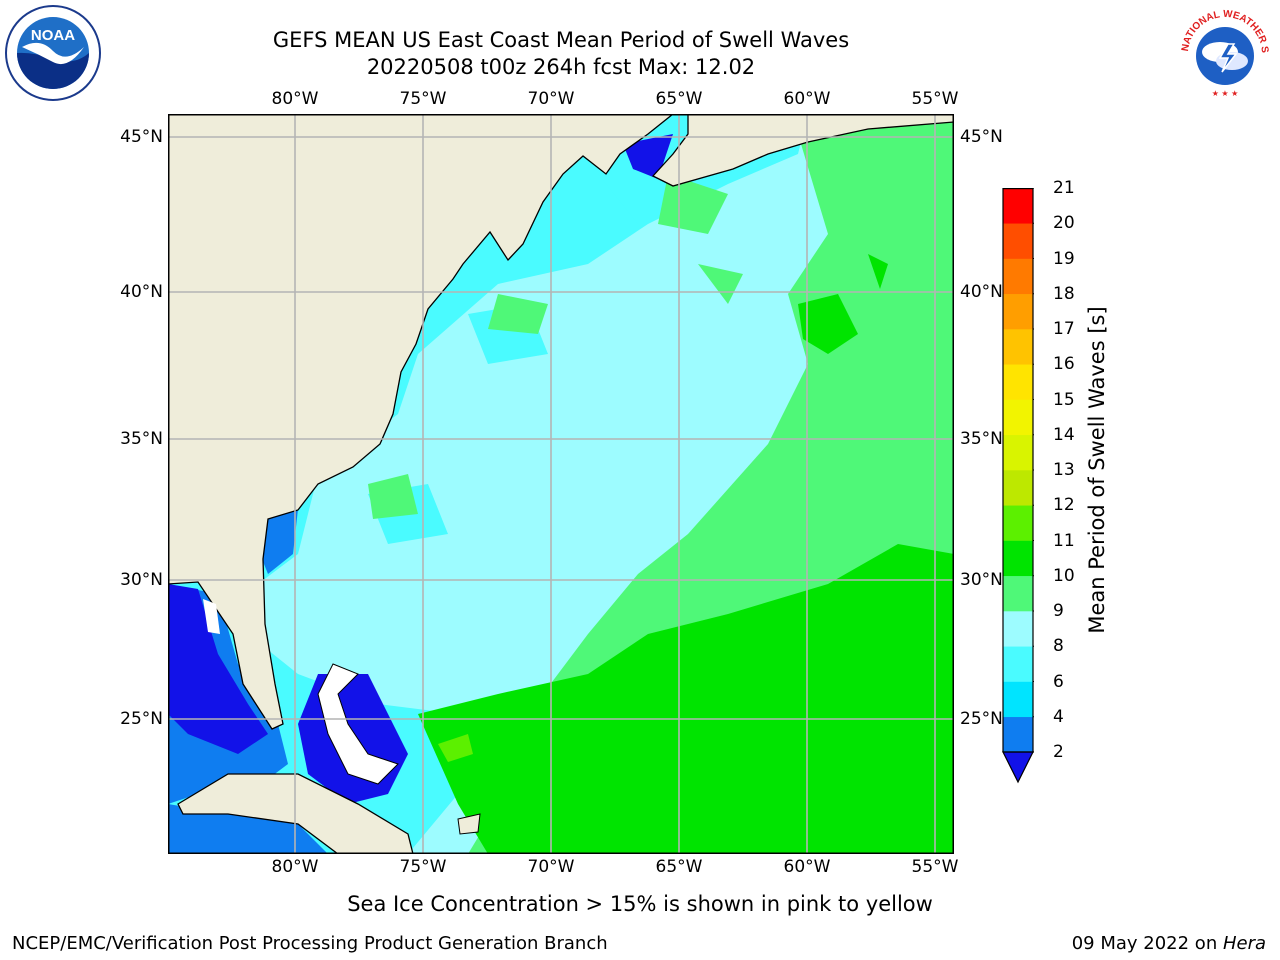 This screenshot has width=1280, height=960. I want to click on lat-tick-right-4: 30°N, so click(981, 580).